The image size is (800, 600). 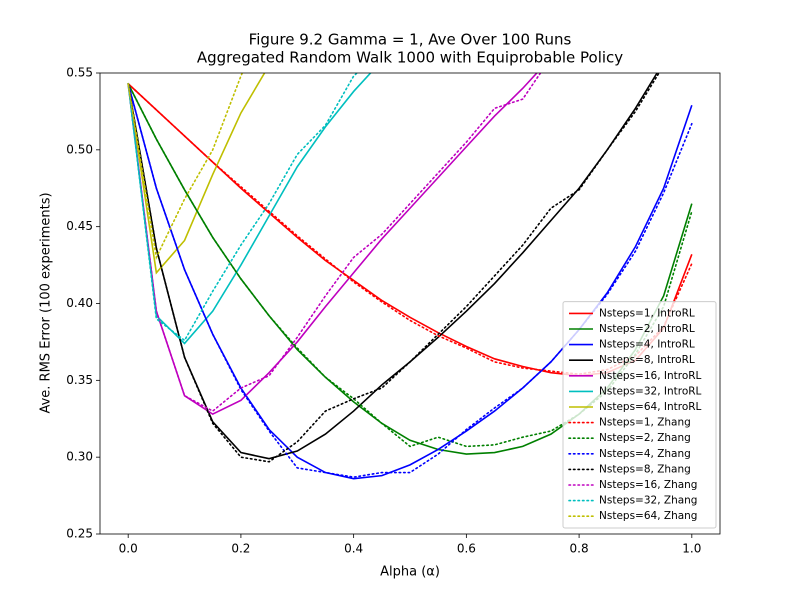 I want to click on y-tick-label: 0.25, so click(x=79, y=534).